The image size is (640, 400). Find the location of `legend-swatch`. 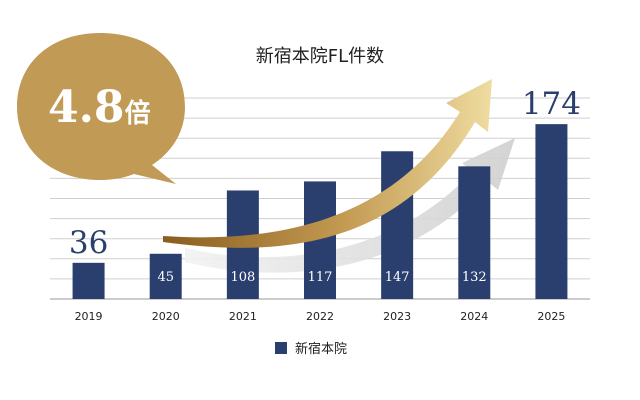

legend-swatch is located at coordinates (281, 348).